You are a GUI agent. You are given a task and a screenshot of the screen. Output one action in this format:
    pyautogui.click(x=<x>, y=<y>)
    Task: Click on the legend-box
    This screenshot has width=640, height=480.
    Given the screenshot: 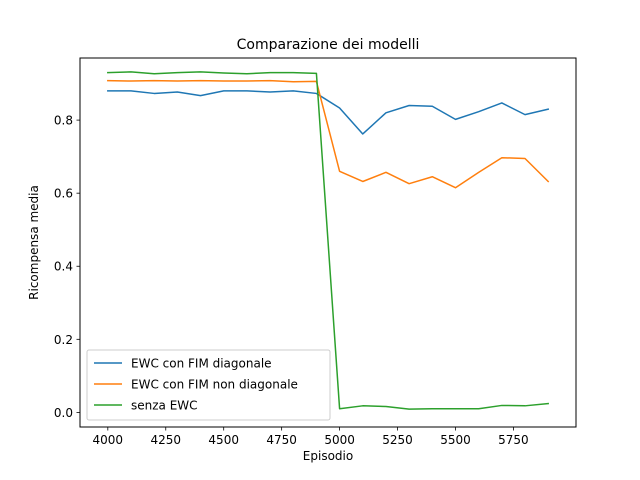 What is the action you would take?
    pyautogui.click(x=208, y=385)
    